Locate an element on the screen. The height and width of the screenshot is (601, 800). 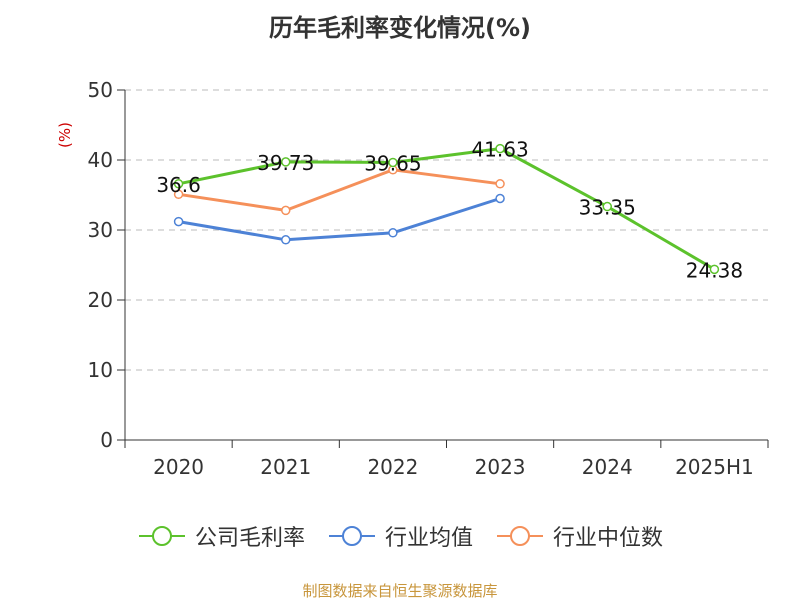
legend-label: 行业中位数 is located at coordinates (608, 538).